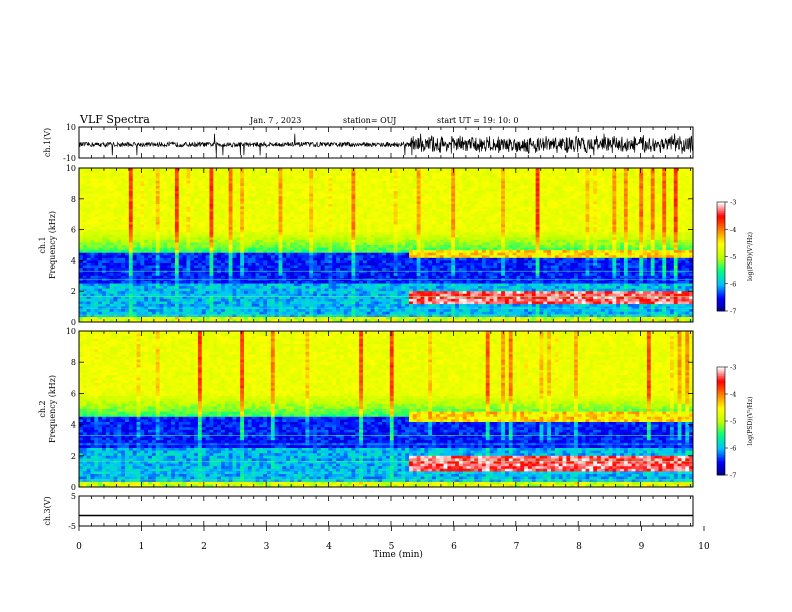 This screenshot has width=792, height=612. I want to click on x-tick-label: 9, so click(642, 547).